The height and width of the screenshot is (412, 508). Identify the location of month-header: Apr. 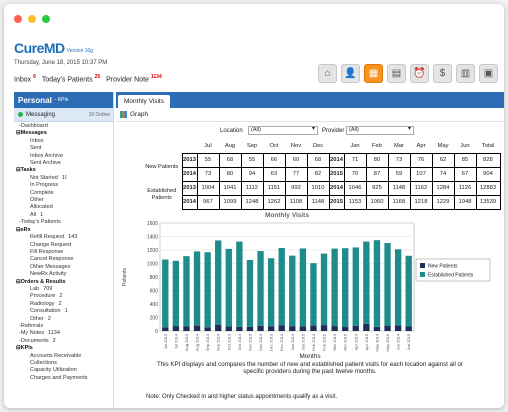
(421, 146).